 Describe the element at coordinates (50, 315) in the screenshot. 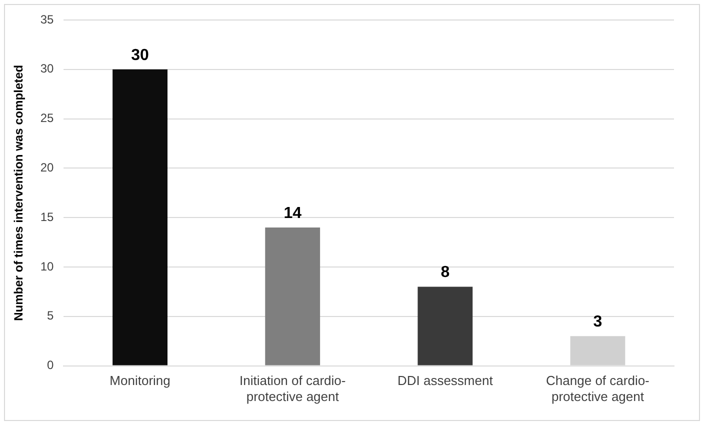

I see `y-tick-label: 5` at that location.